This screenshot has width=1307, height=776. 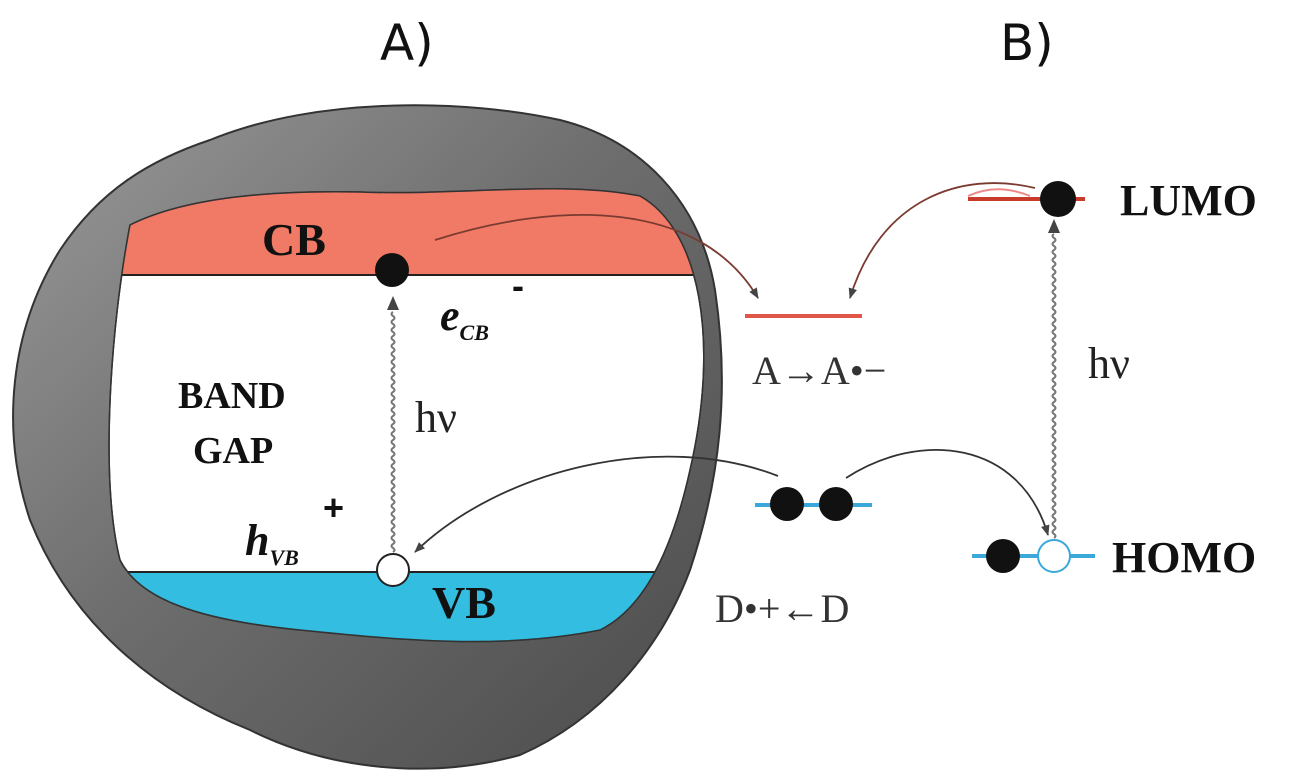 What do you see at coordinates (942, 241) in the screenshot?
I see `arrow-lumo-to-acceptor` at bounding box center [942, 241].